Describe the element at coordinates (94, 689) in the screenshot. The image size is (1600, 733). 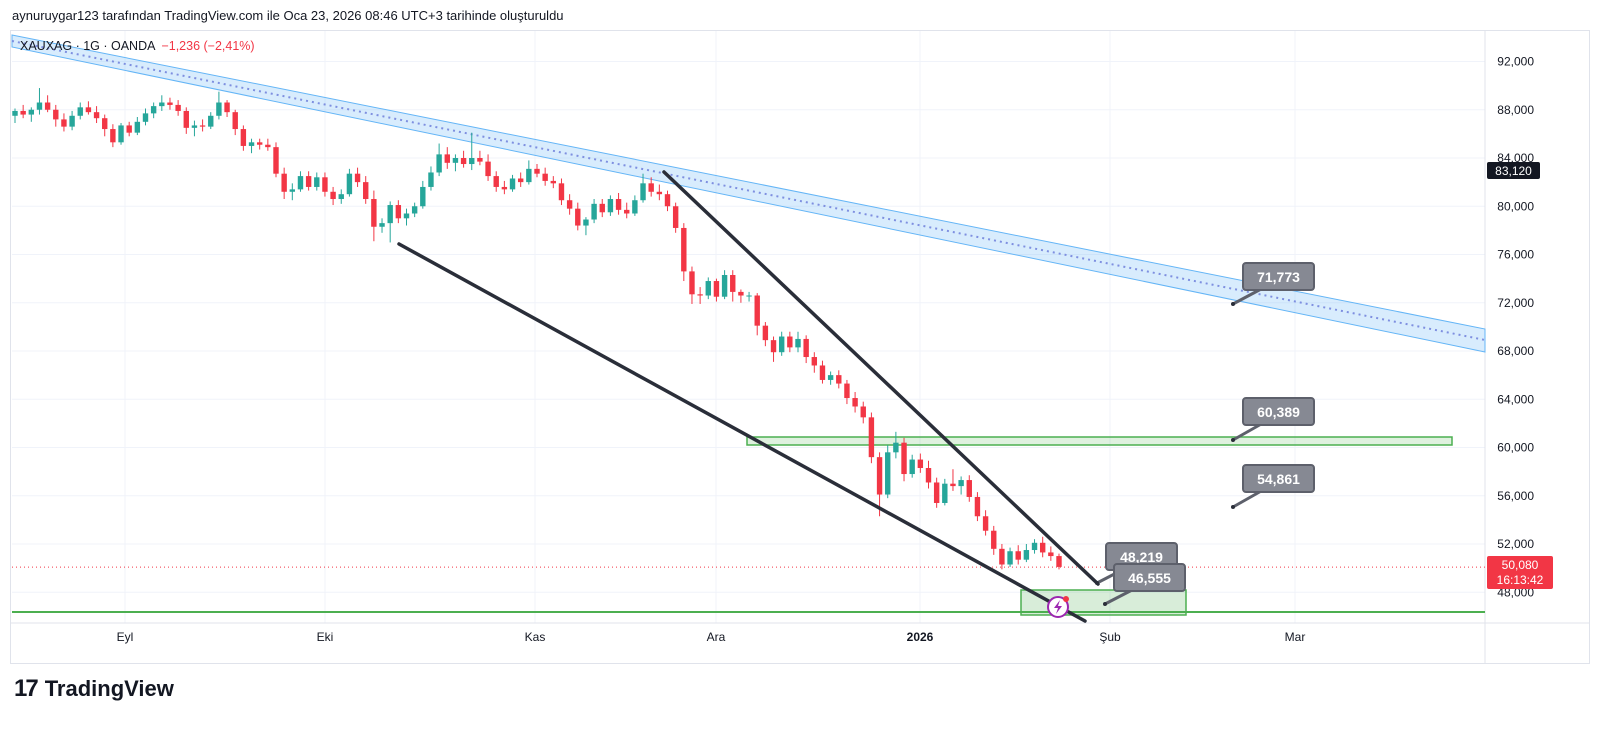
I see `tradingview-brand: 17 TradingView` at that location.